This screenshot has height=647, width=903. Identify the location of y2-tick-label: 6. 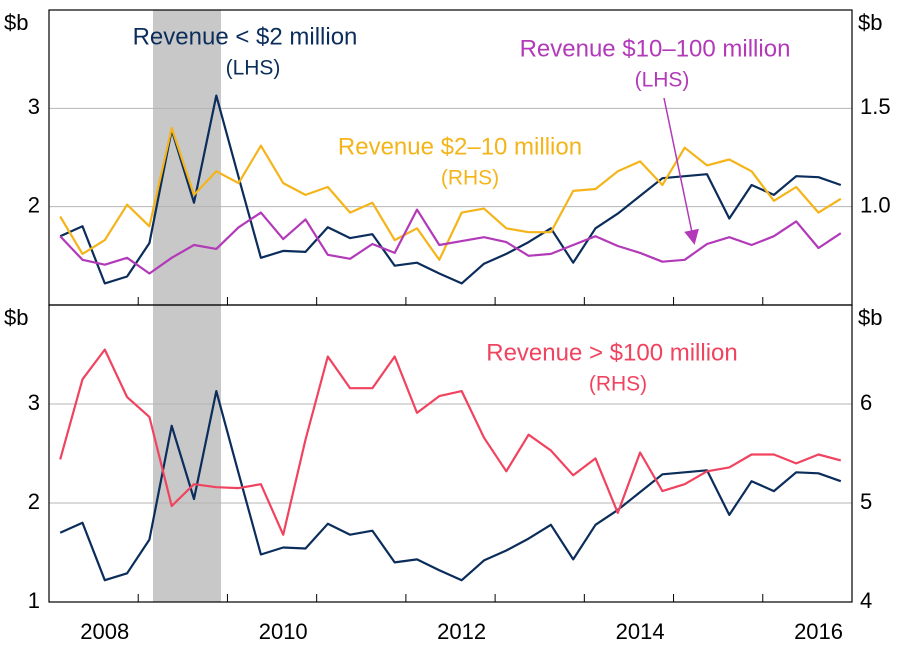
(866, 402).